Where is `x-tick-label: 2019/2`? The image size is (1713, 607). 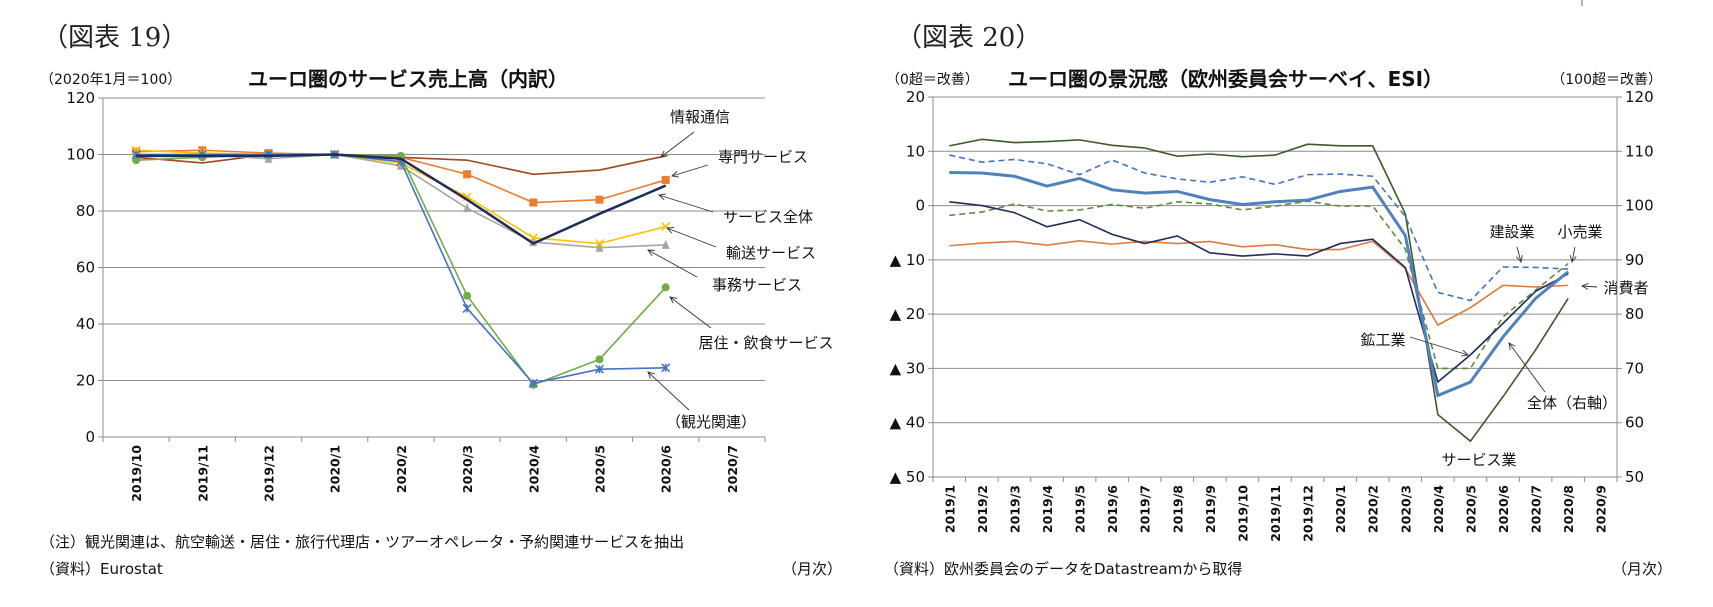 x-tick-label: 2019/2 is located at coordinates (982, 509).